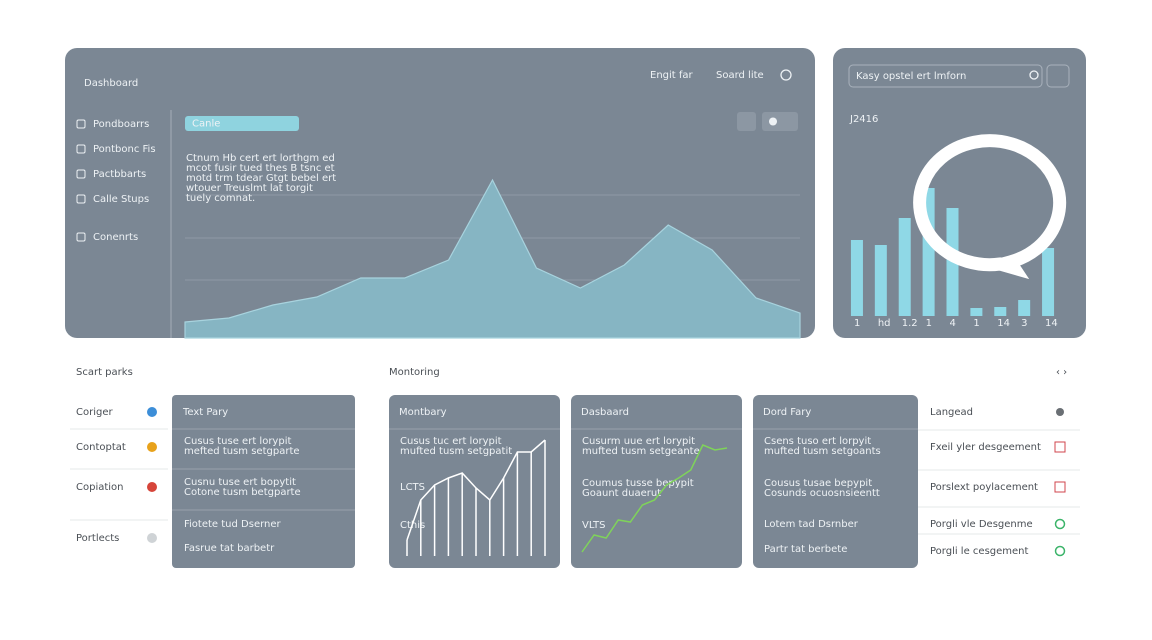 This screenshot has height=640, width=1152. Describe the element at coordinates (104, 372) in the screenshot. I see `section-title: Scart parks` at that location.